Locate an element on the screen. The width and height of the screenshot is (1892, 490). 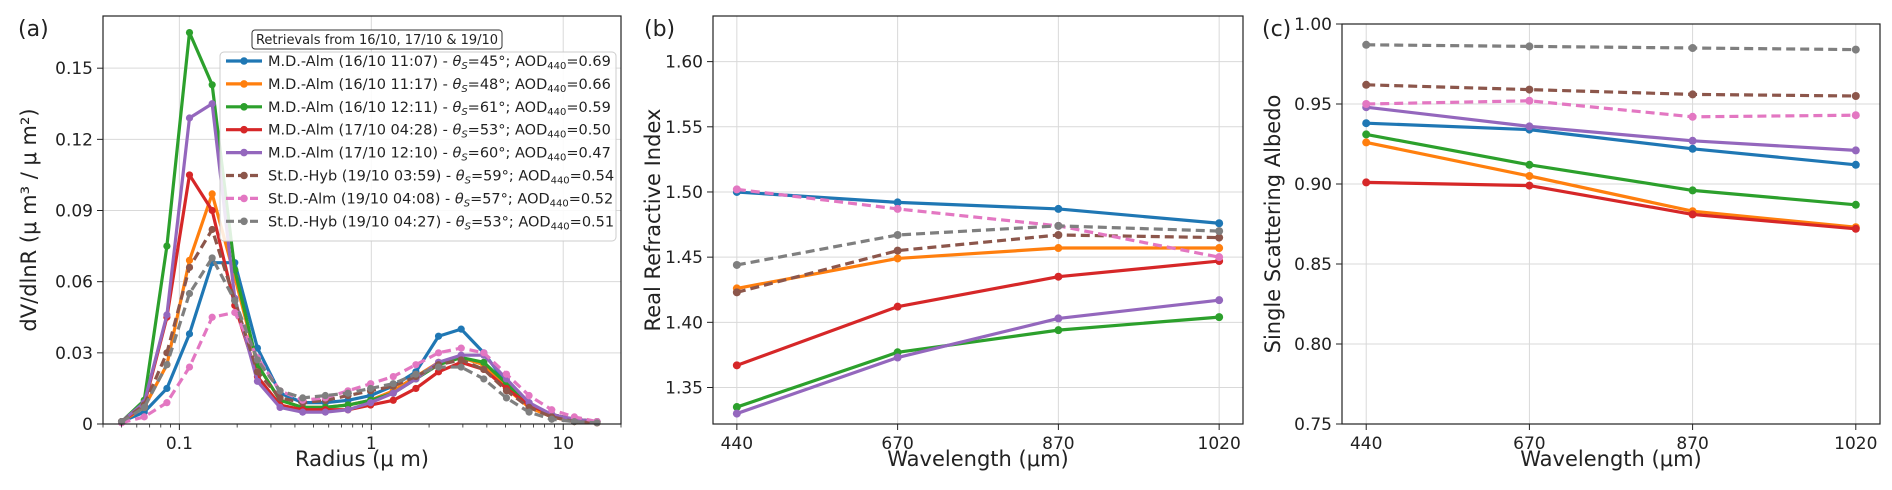
panel-b-label: (b) is located at coordinates (659, 29).